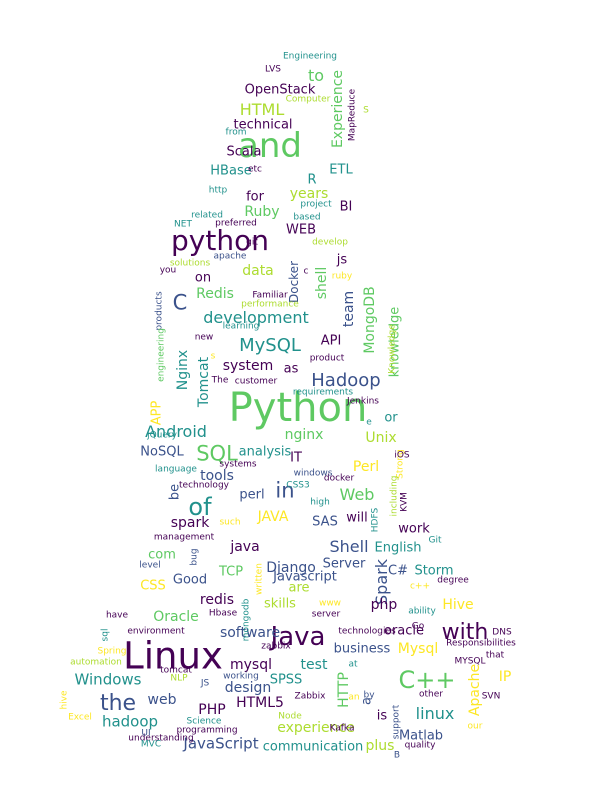 The width and height of the screenshot is (600, 800). What do you see at coordinates (252, 495) in the screenshot?
I see `cloud-word: perl` at bounding box center [252, 495].